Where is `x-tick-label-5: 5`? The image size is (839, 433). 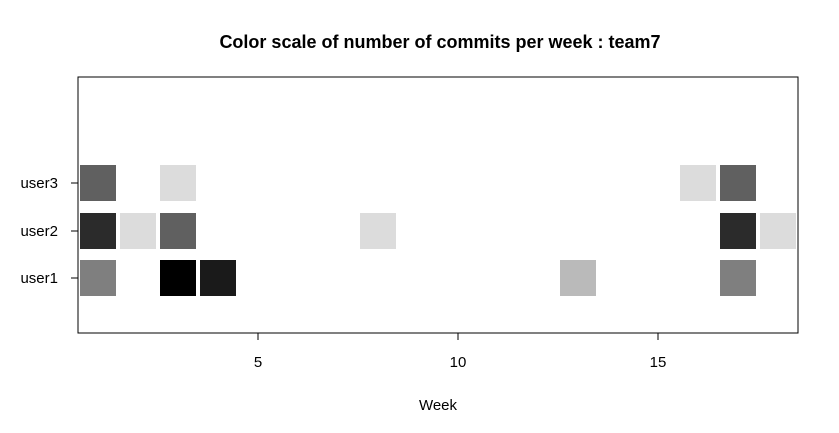
x-tick-label-5: 5 is located at coordinates (258, 362).